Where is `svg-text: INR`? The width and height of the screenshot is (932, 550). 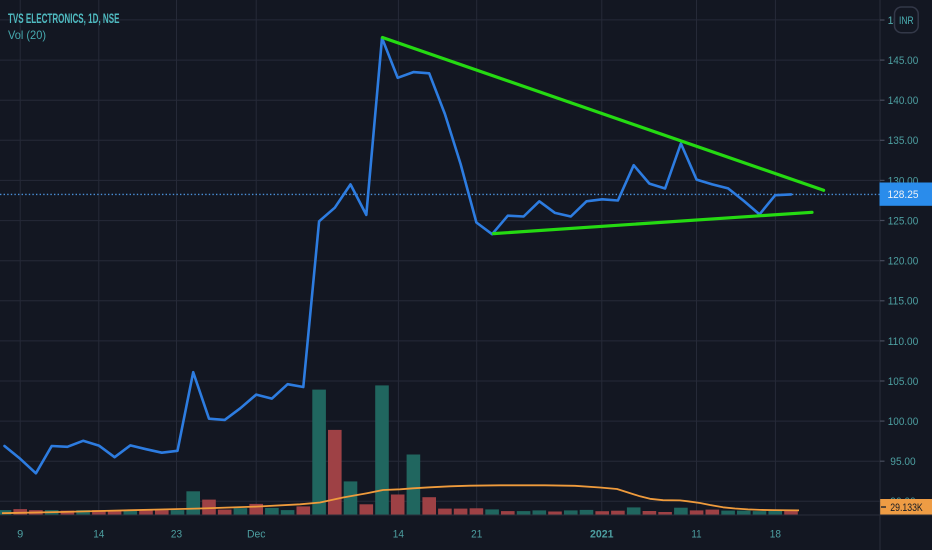
svg-text: INR is located at coordinates (906, 21).